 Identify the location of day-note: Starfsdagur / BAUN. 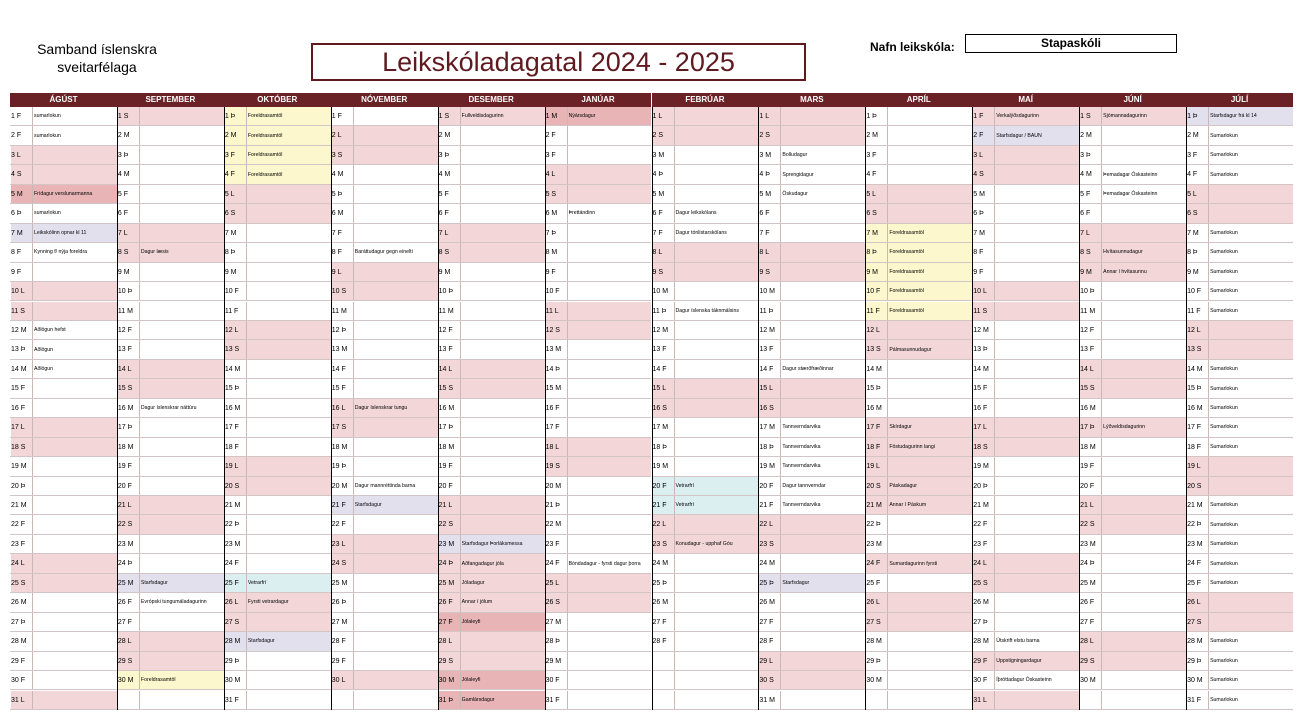
(1037, 135).